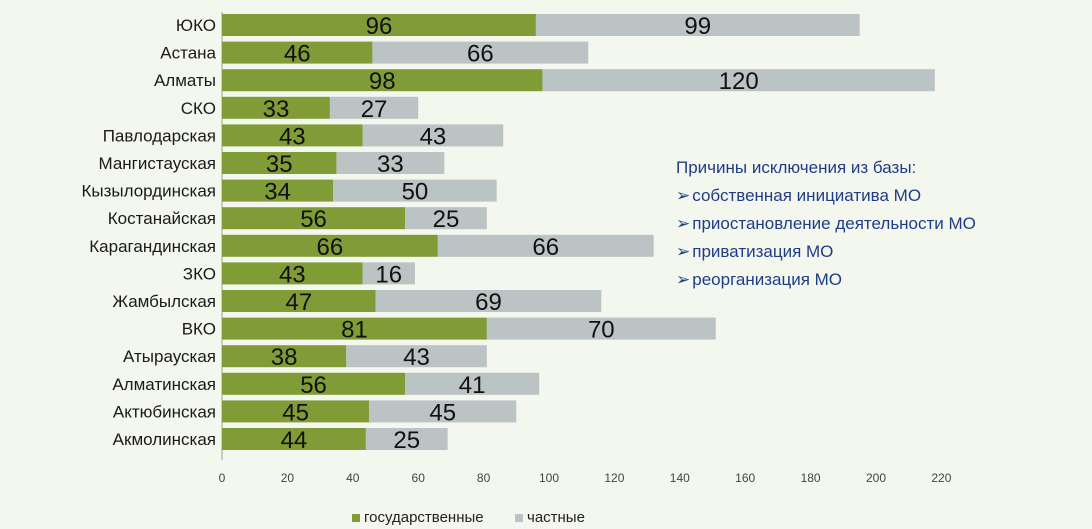 The width and height of the screenshot is (1092, 529). Describe the element at coordinates (185, 80) in the screenshot. I see `category-label-2: Алматы` at that location.